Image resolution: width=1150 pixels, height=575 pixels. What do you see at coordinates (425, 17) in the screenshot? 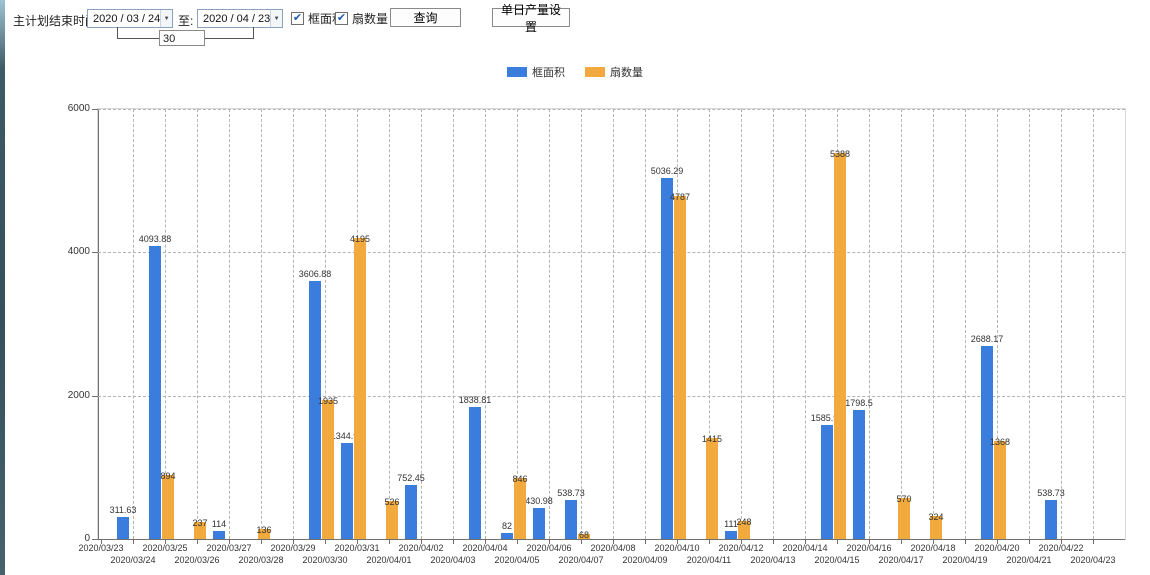
I see `query-button: 查询` at bounding box center [425, 17].